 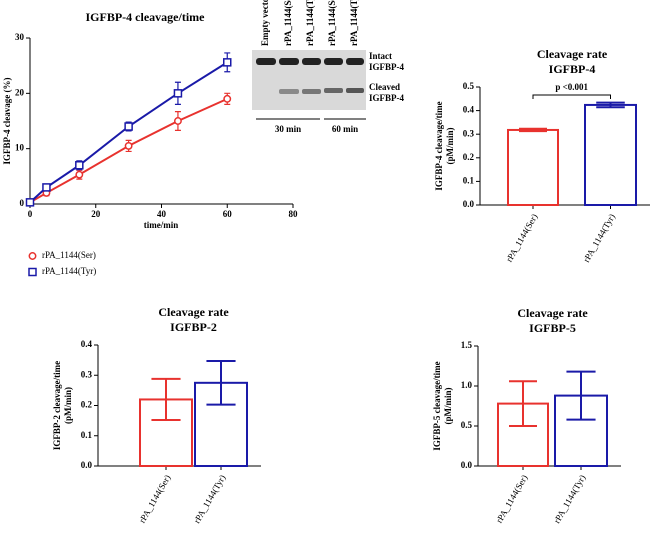 What do you see at coordinates (57, 405) in the screenshot?
I see `y-axis-label: IGFBP-2 cleavage/time` at bounding box center [57, 405].